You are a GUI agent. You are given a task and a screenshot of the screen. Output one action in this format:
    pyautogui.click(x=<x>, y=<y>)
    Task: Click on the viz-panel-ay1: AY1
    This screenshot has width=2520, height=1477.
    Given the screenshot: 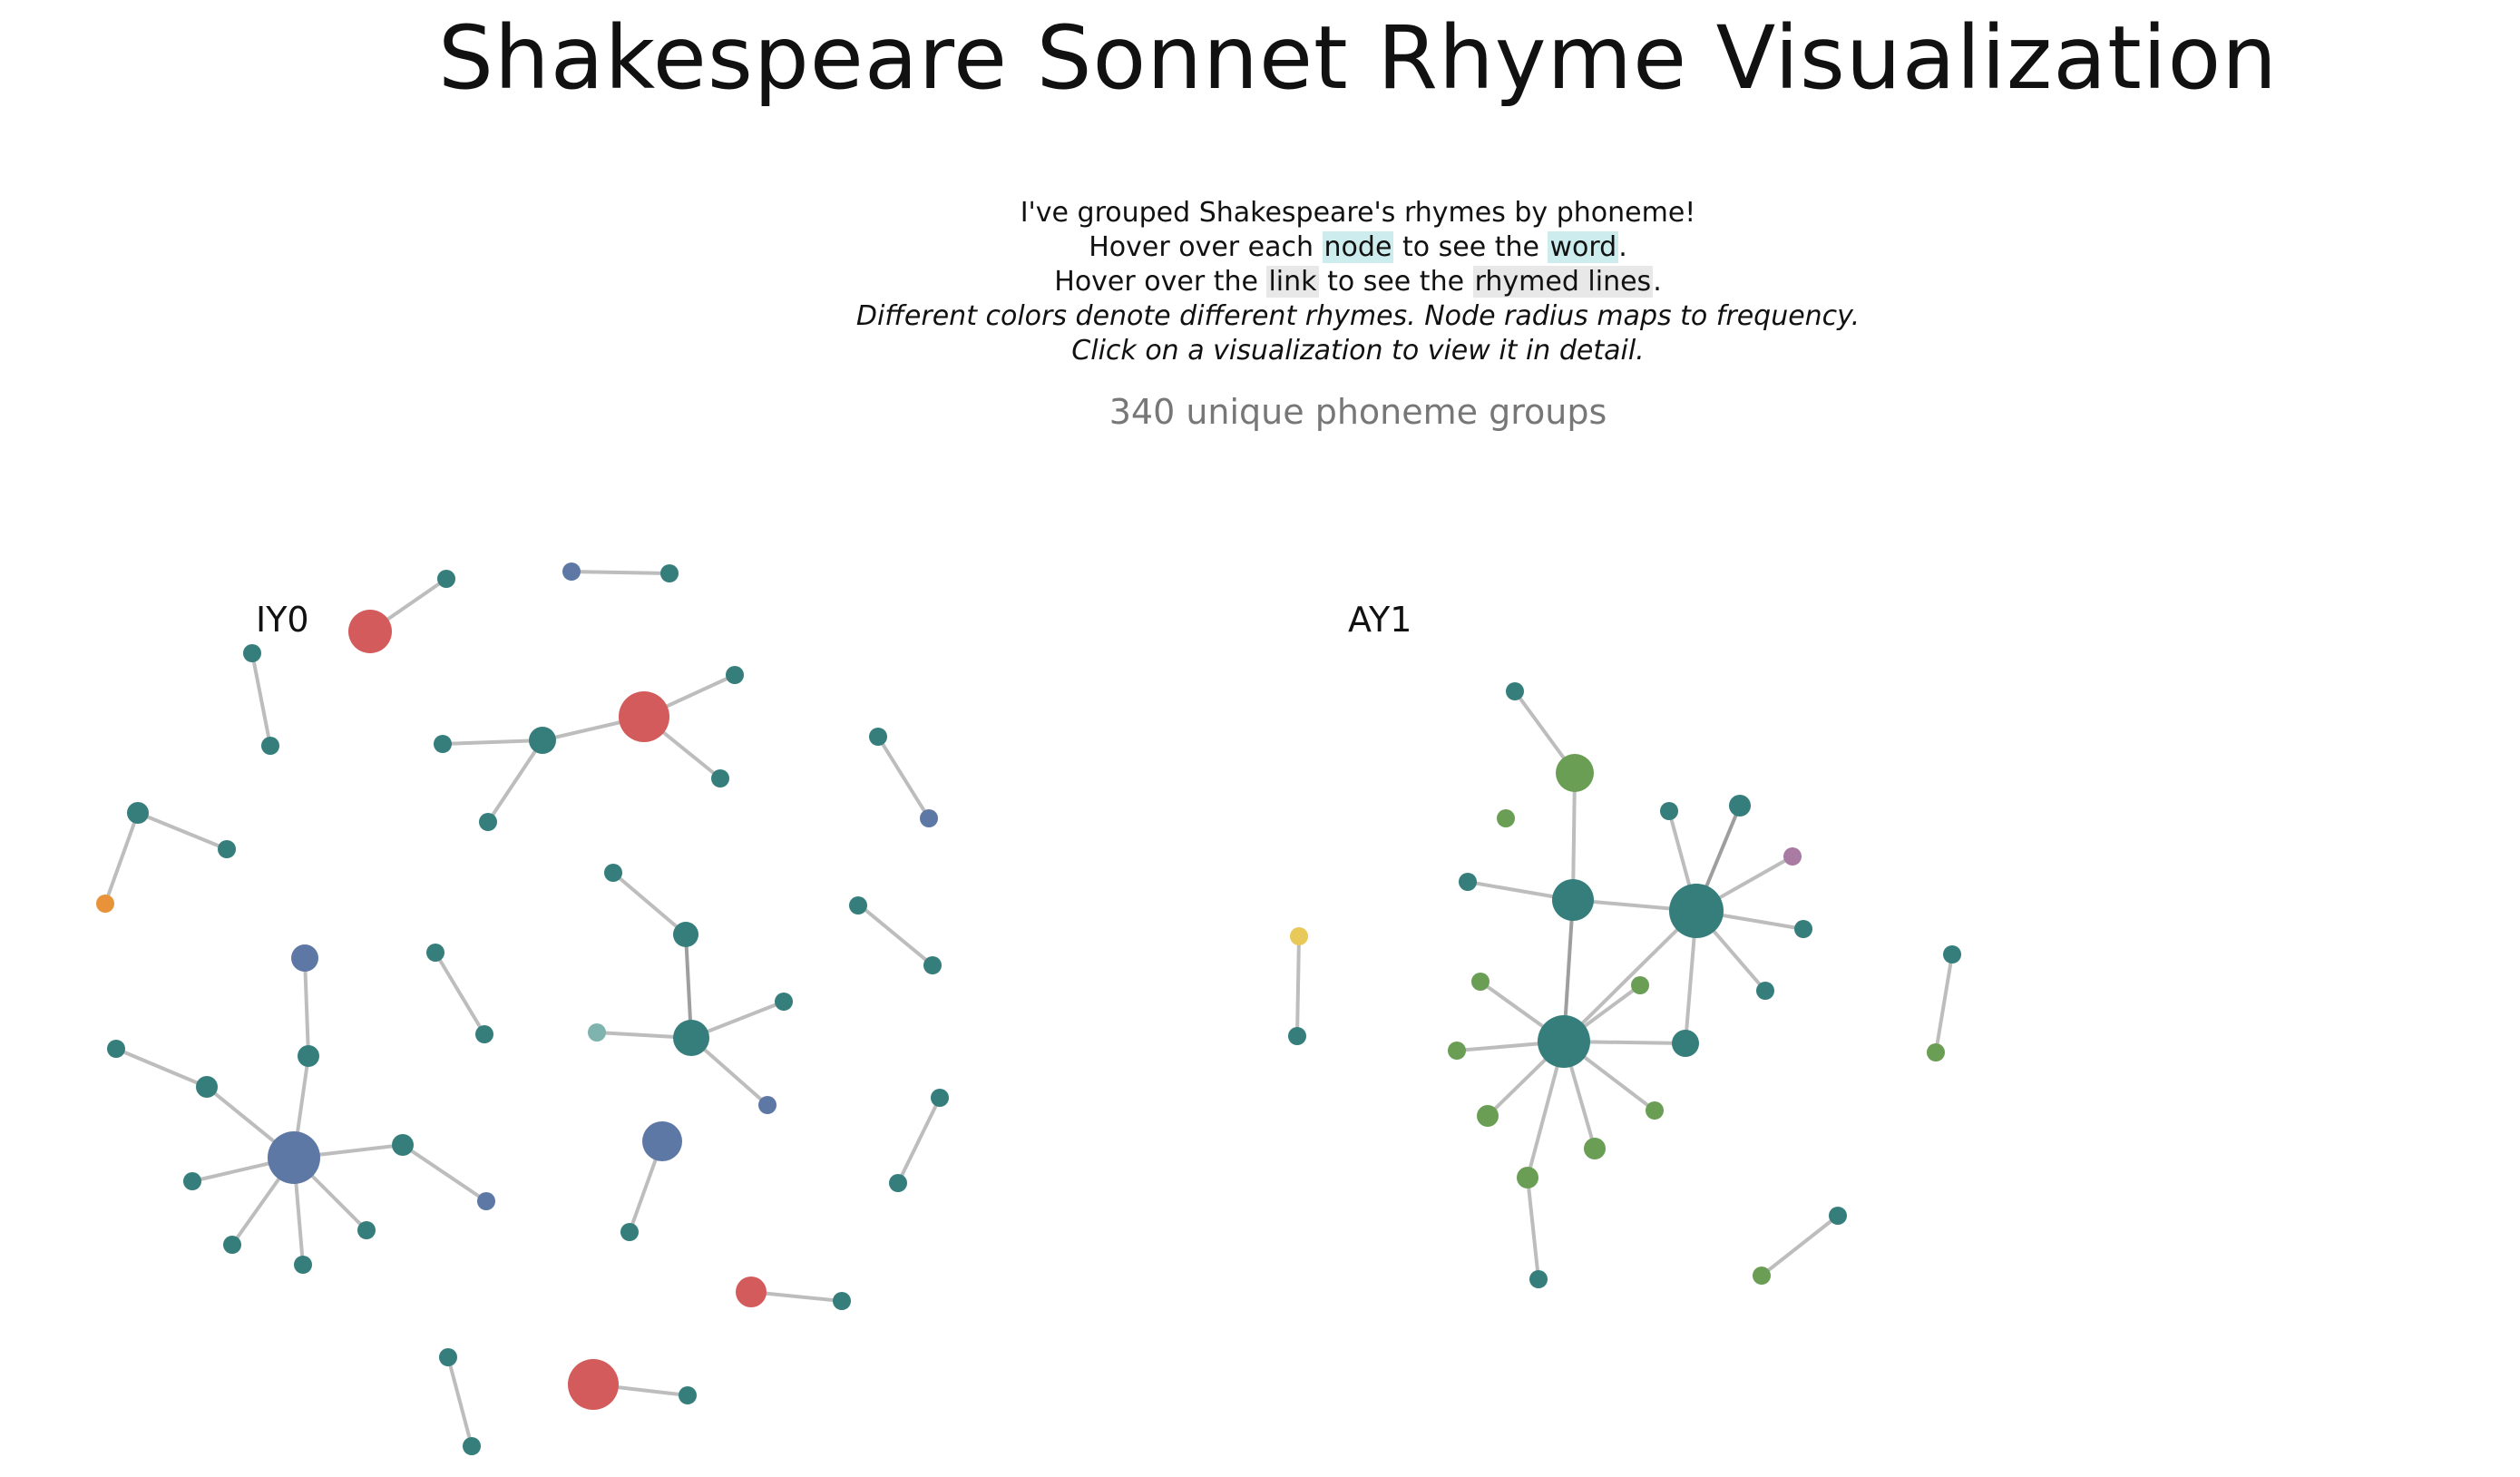 What is the action you would take?
    pyautogui.click(x=1642, y=943)
    